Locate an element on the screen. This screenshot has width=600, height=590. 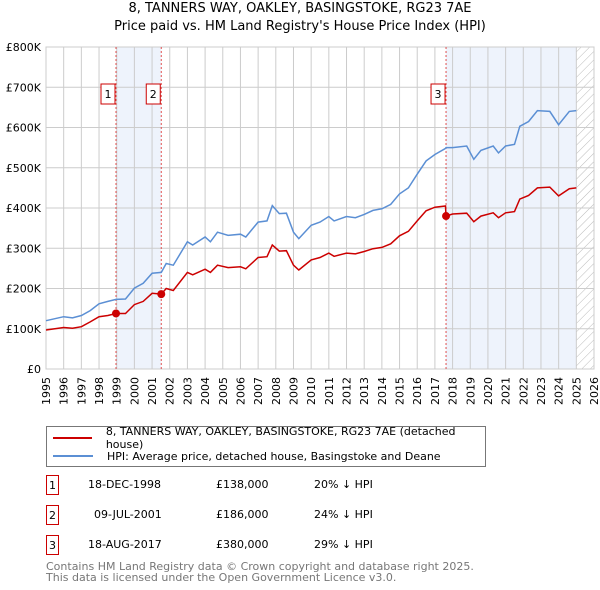
sale-row: 3 18-AUG-2017 £380,000 29% ↓ HPI is located at coordinates (296, 545).